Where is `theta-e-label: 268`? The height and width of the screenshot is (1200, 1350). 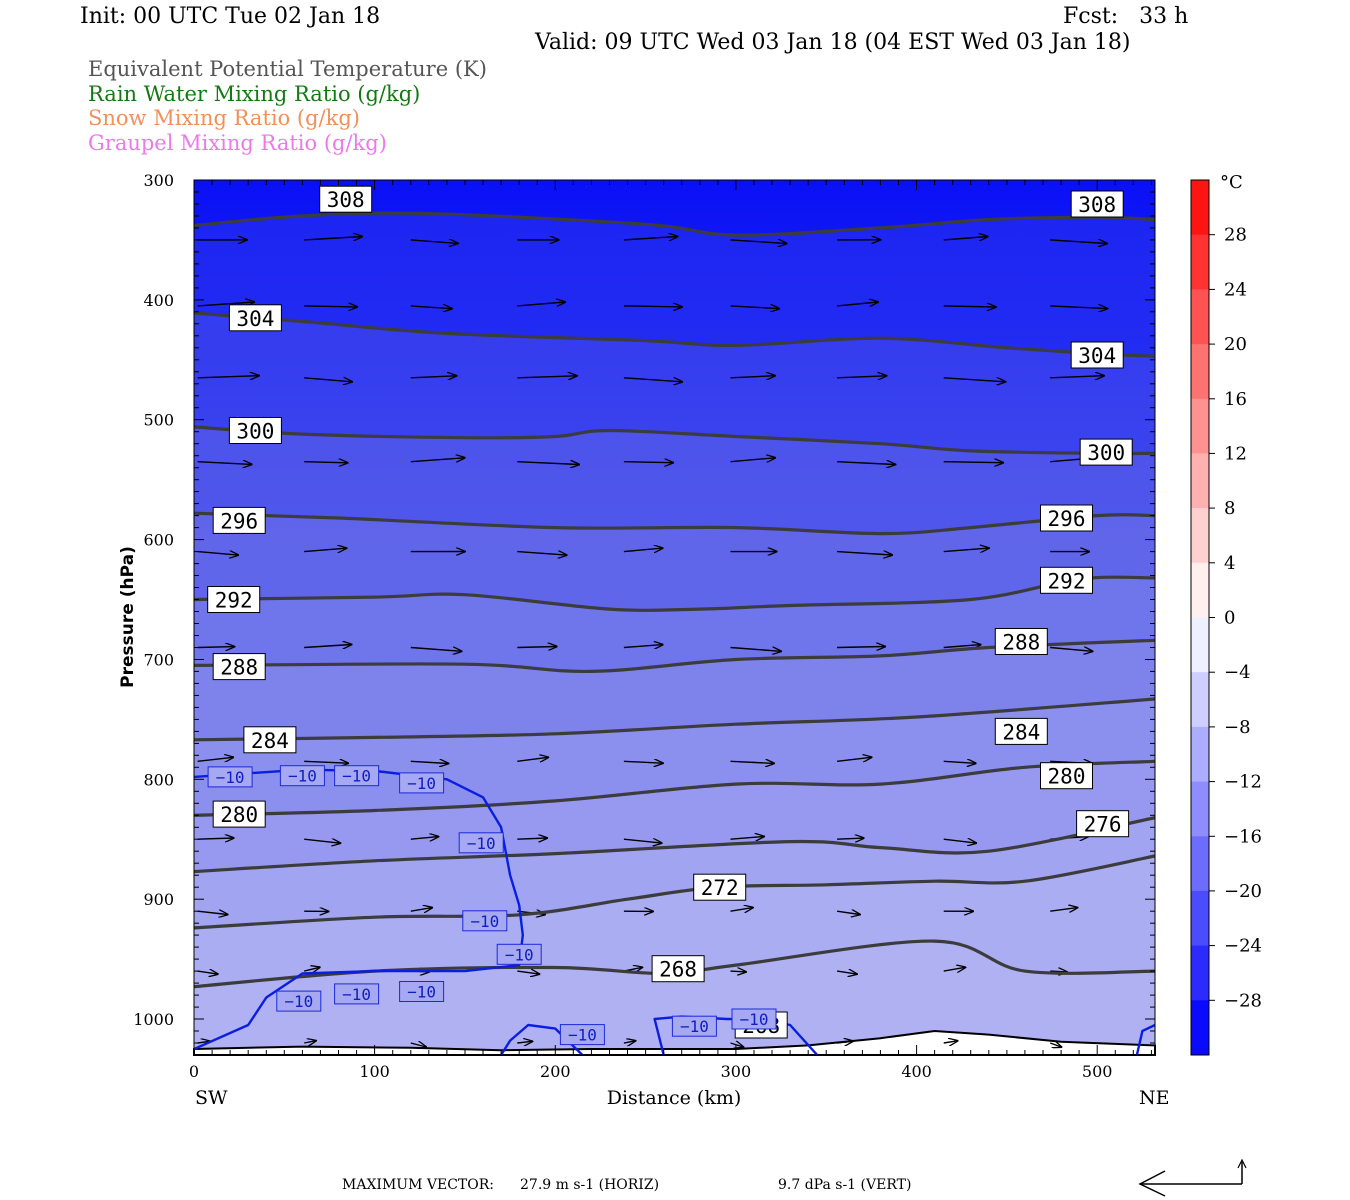 theta-e-label: 268 is located at coordinates (678, 970).